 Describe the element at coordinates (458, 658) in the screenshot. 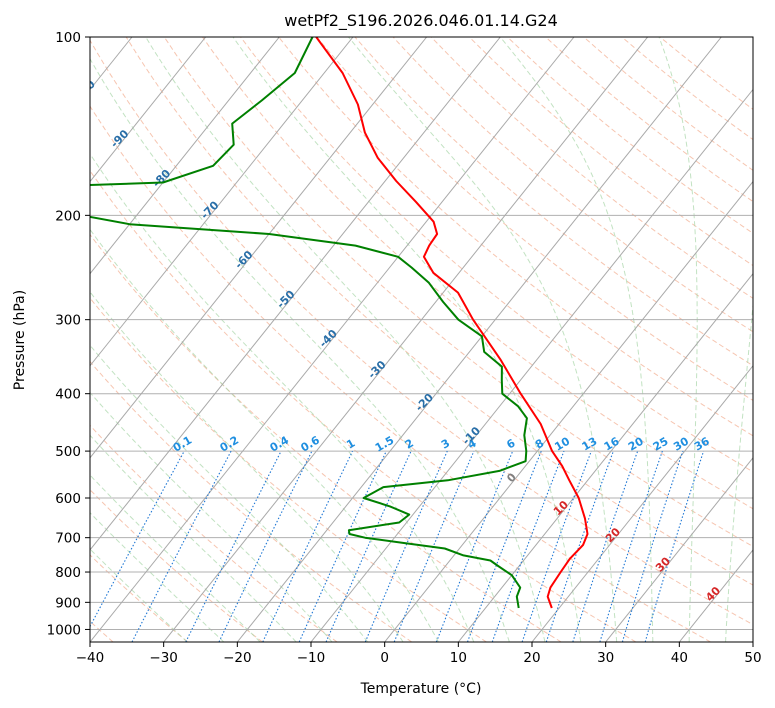

I see `x-tick-label: 10` at that location.